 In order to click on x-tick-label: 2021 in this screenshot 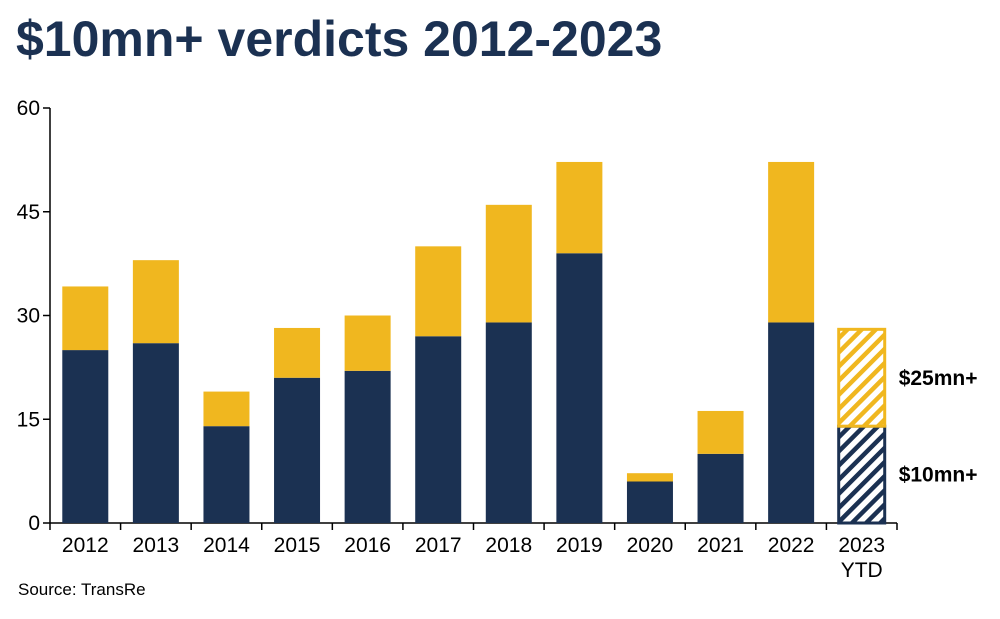, I will do `click(720, 545)`.